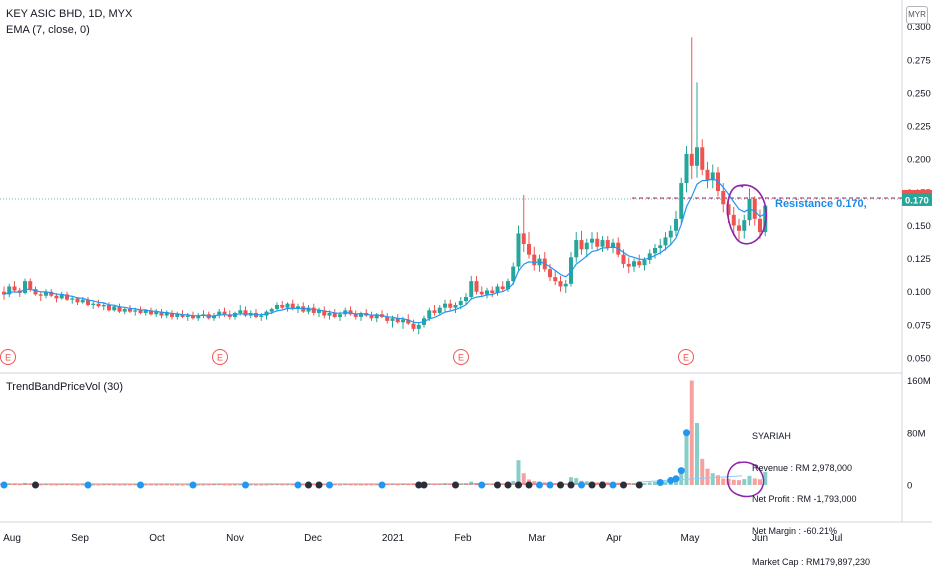 The height and width of the screenshot is (578, 932). Describe the element at coordinates (917, 200) in the screenshot. I see `last-price-label: 0.170` at that location.